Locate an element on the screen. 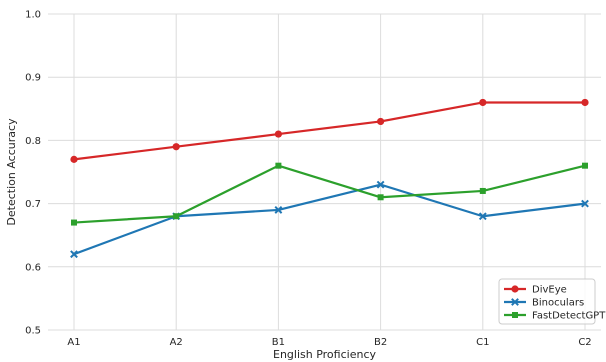  legend-label: DivEye is located at coordinates (549, 290).